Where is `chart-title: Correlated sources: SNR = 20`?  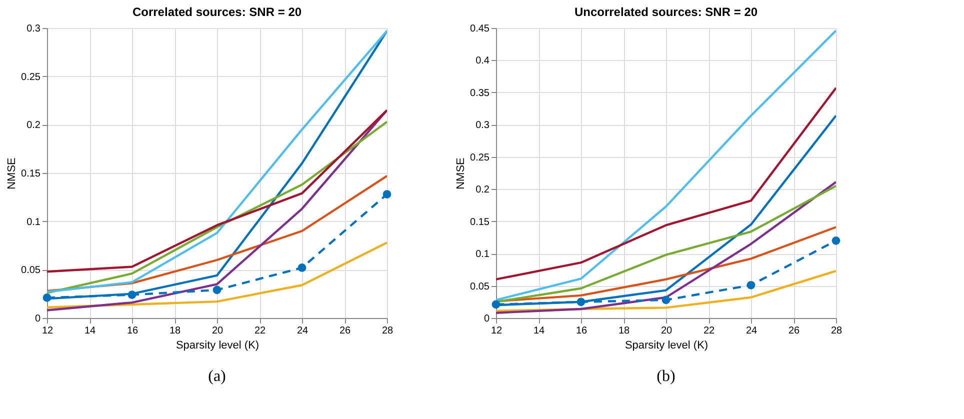
chart-title: Correlated sources: SNR = 20 is located at coordinates (217, 12).